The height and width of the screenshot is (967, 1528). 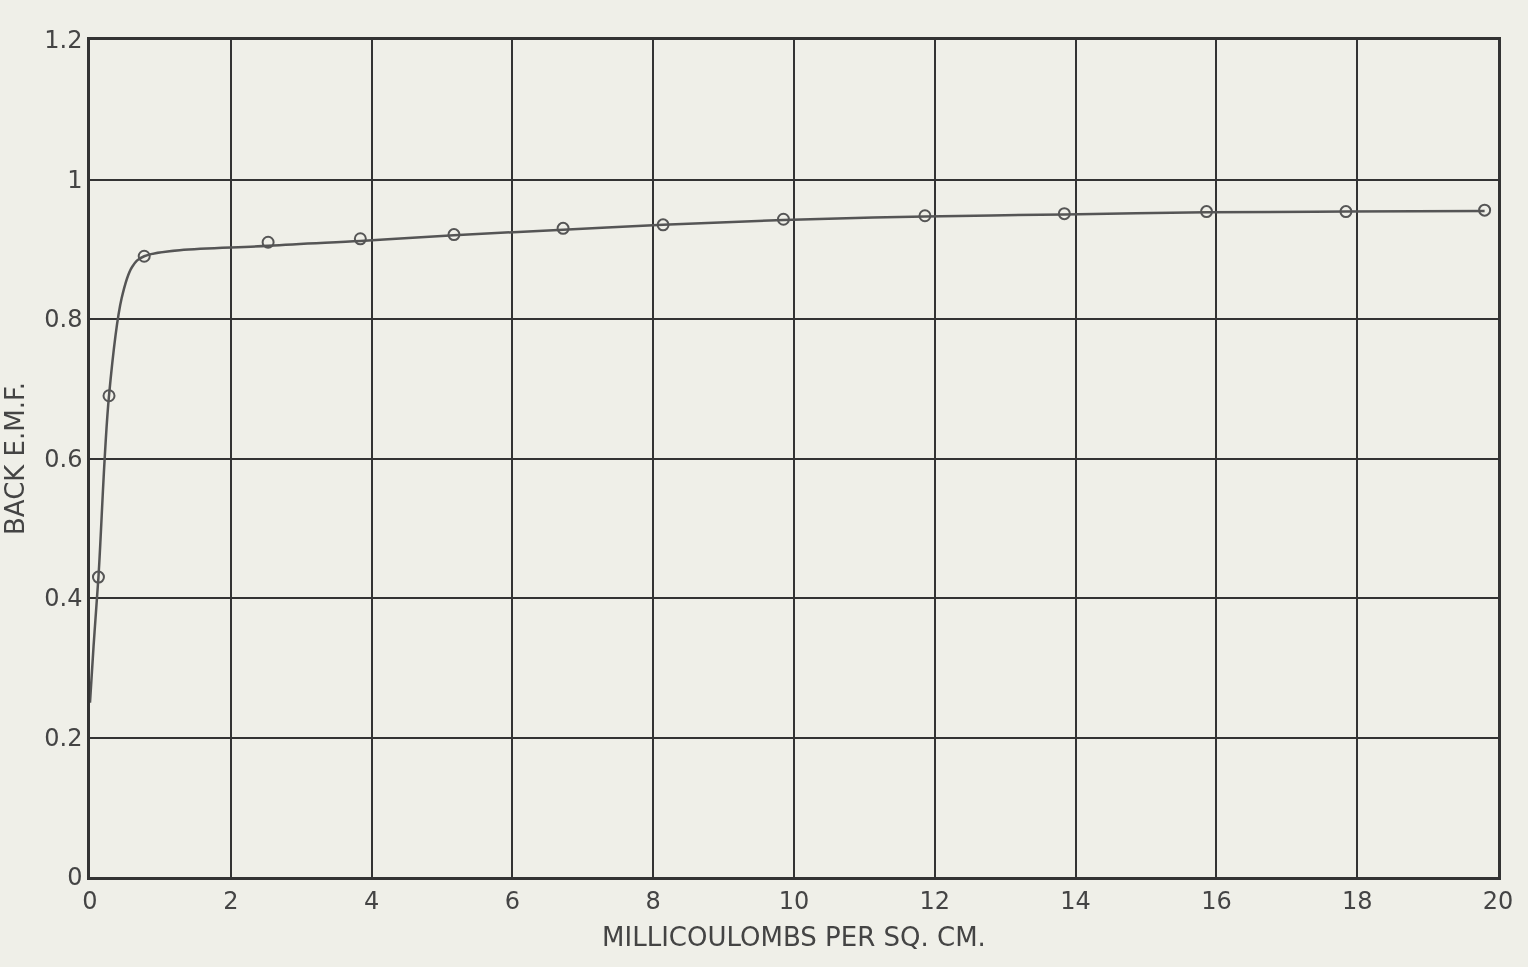 I want to click on y-tick-label: 0.4, so click(x=63, y=598).